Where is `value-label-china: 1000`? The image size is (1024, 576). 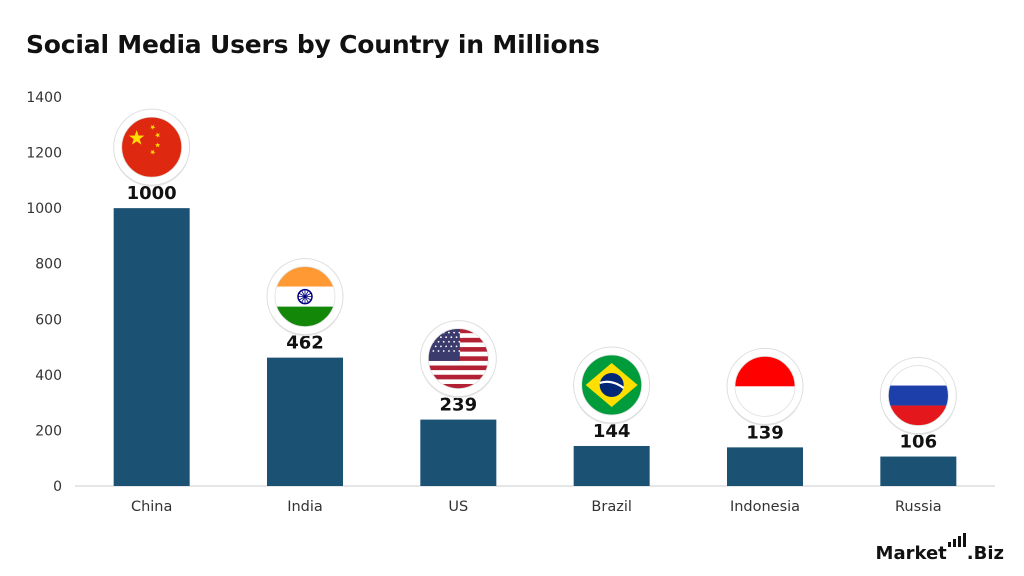
value-label-china: 1000 is located at coordinates (152, 193).